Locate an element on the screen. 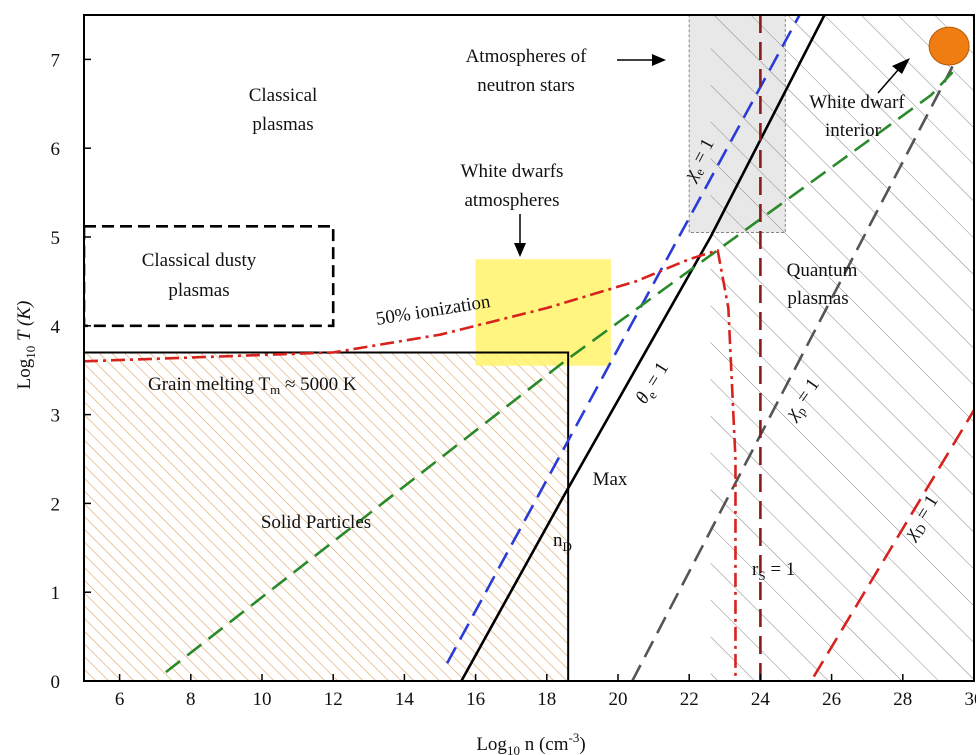  x-tick-label: 24 is located at coordinates (761, 699).